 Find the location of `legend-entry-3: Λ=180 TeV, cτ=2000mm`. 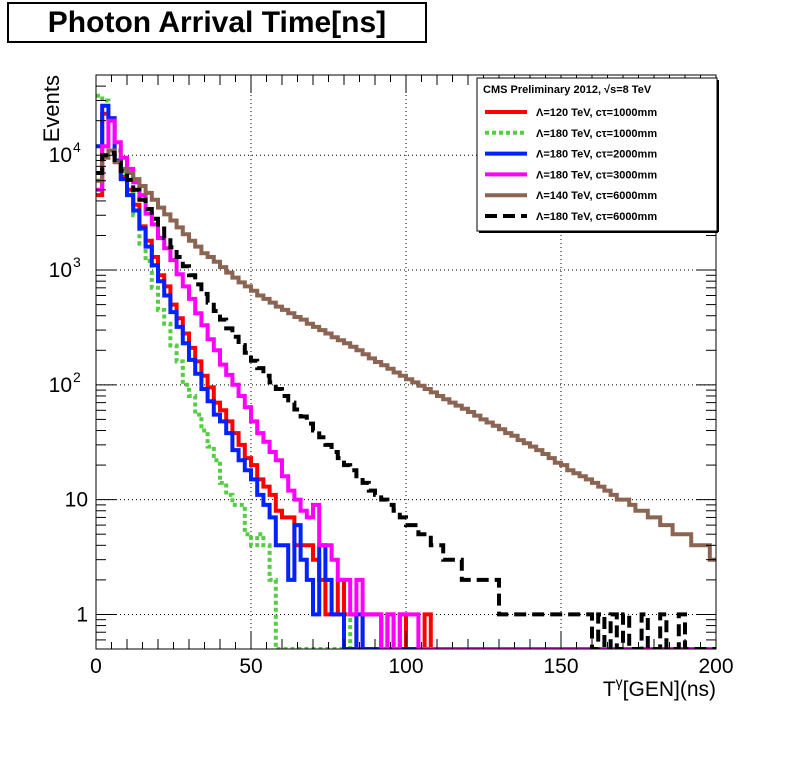

legend-entry-3: Λ=180 TeV, cτ=2000mm is located at coordinates (596, 155).